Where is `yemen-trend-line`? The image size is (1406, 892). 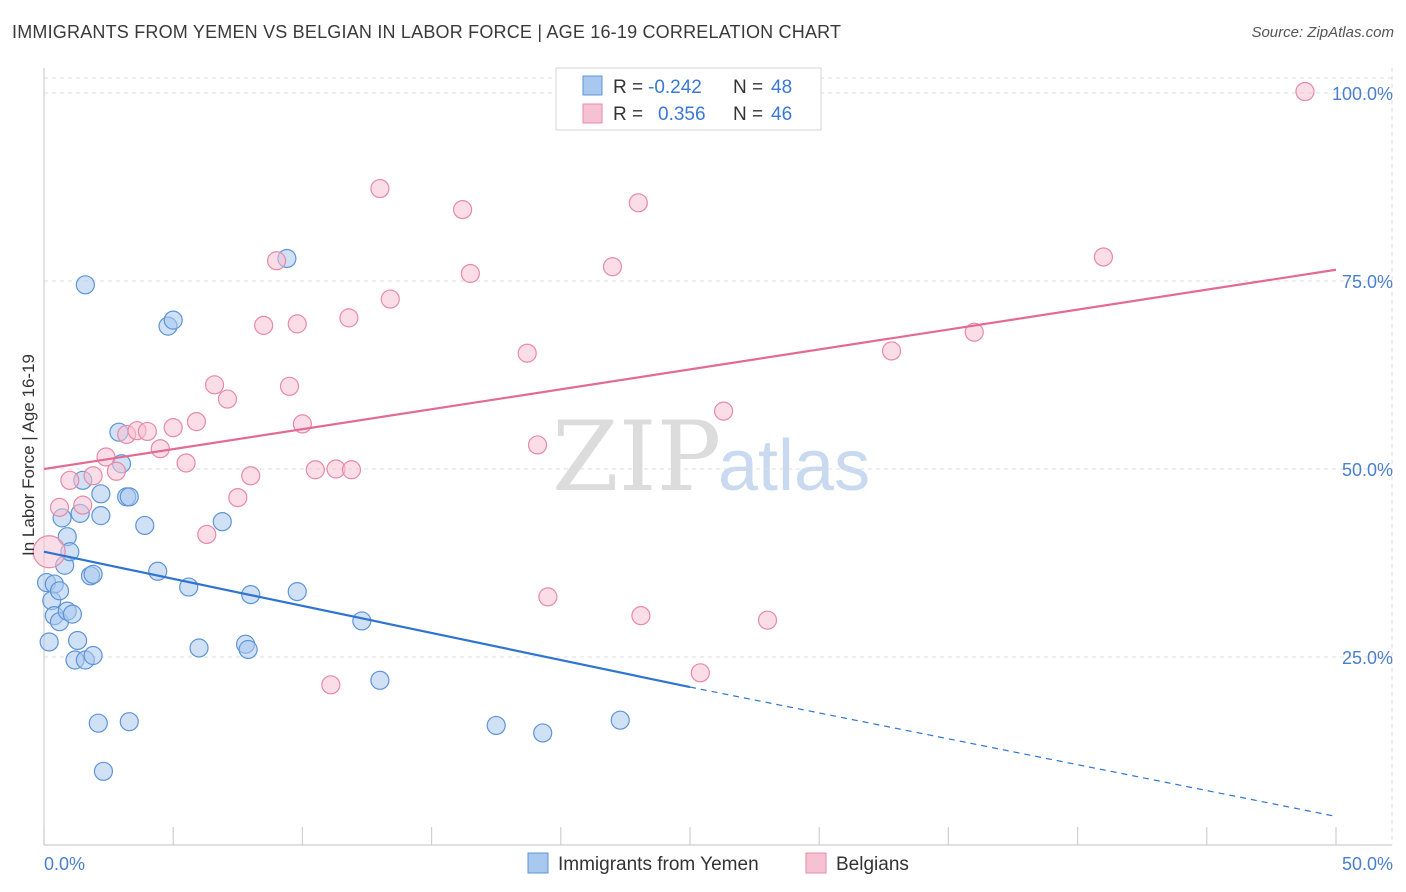 yemen-trend-line is located at coordinates (367, 619).